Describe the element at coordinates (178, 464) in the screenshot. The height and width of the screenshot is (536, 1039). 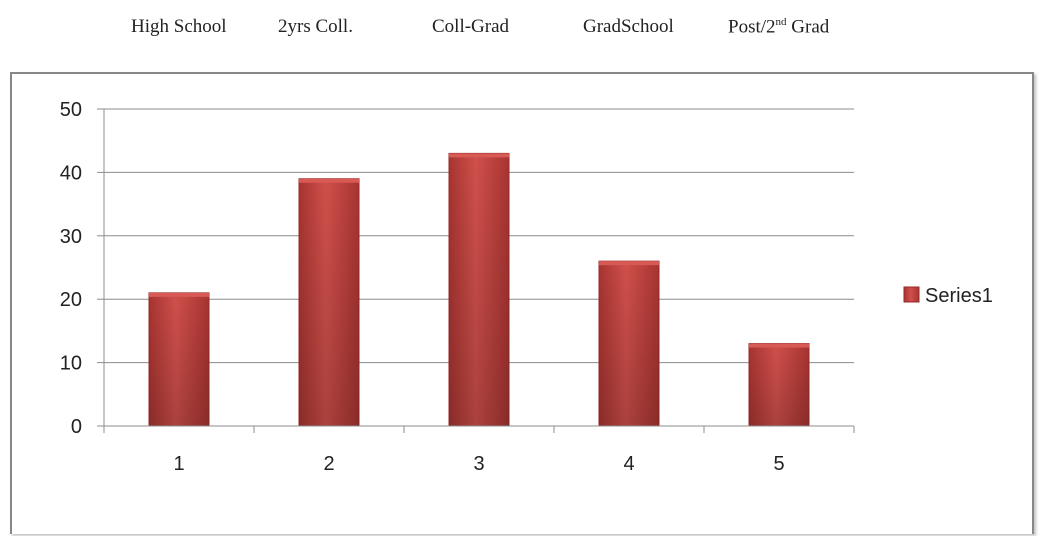
I see `x-tick-label-1: 1` at that location.